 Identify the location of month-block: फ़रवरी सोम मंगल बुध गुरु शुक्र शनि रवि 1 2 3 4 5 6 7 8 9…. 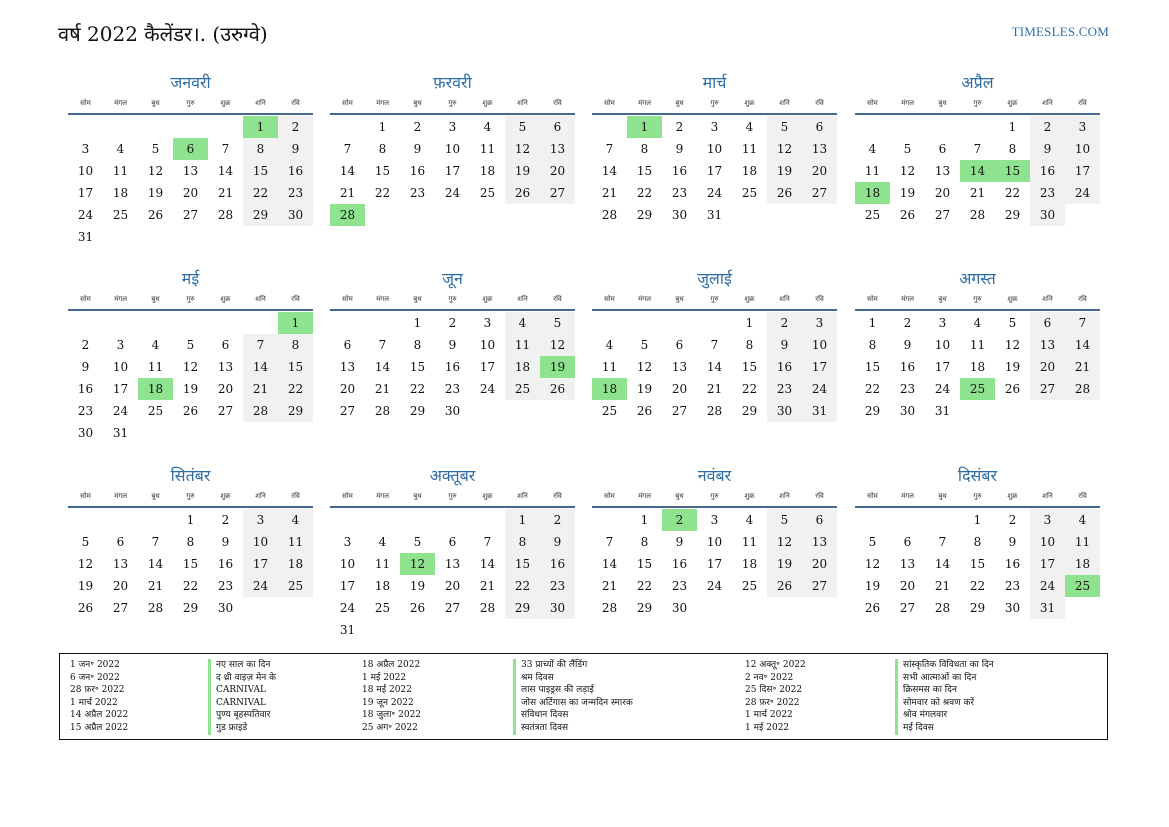
(452, 149).